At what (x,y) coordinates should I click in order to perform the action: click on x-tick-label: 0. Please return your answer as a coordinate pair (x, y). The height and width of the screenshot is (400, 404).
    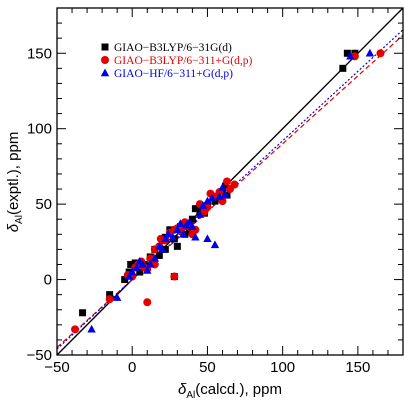
    Looking at the image, I should click on (132, 367).